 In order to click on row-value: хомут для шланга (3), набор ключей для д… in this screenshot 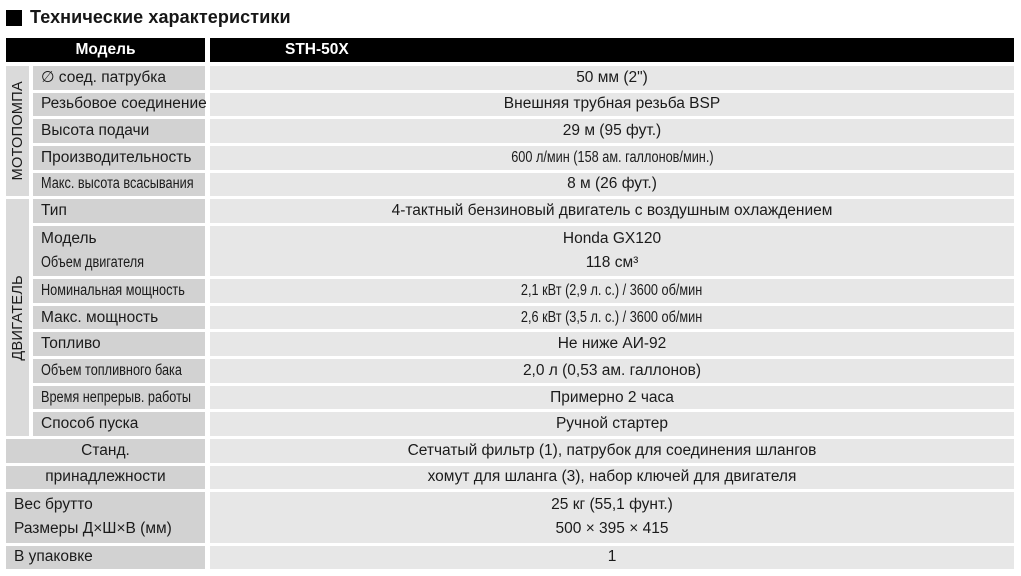, I will do `click(612, 477)`.